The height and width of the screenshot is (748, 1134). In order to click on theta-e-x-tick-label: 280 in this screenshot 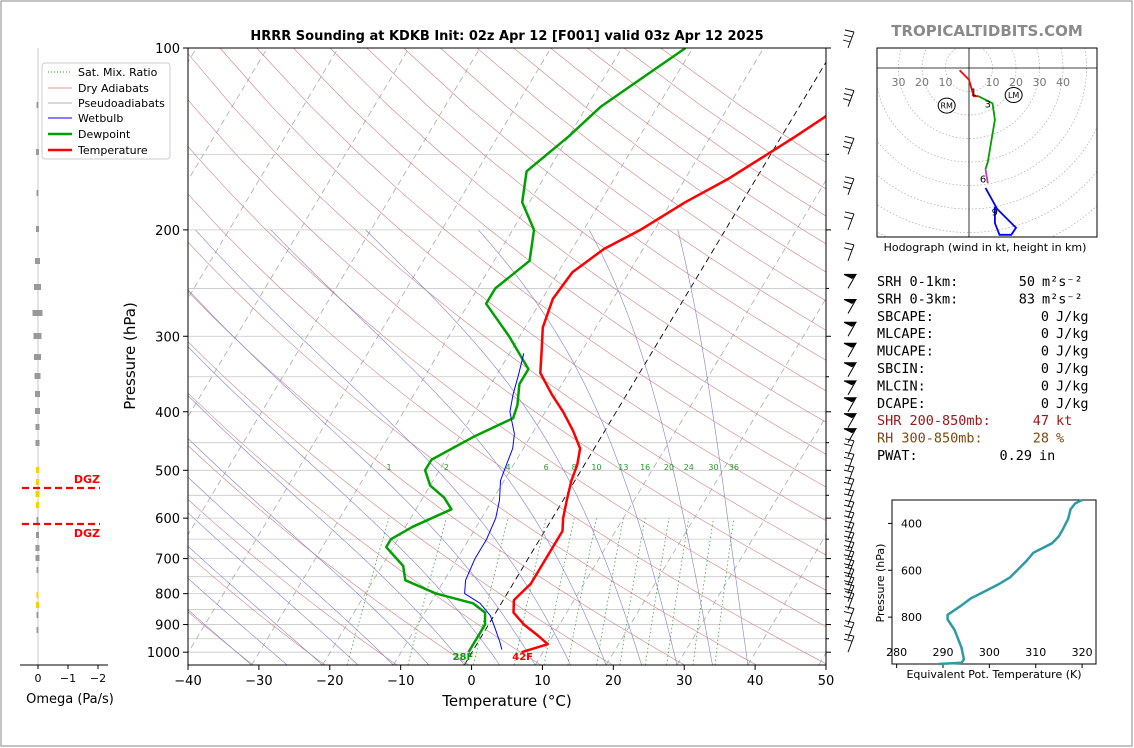, I will do `click(896, 652)`.